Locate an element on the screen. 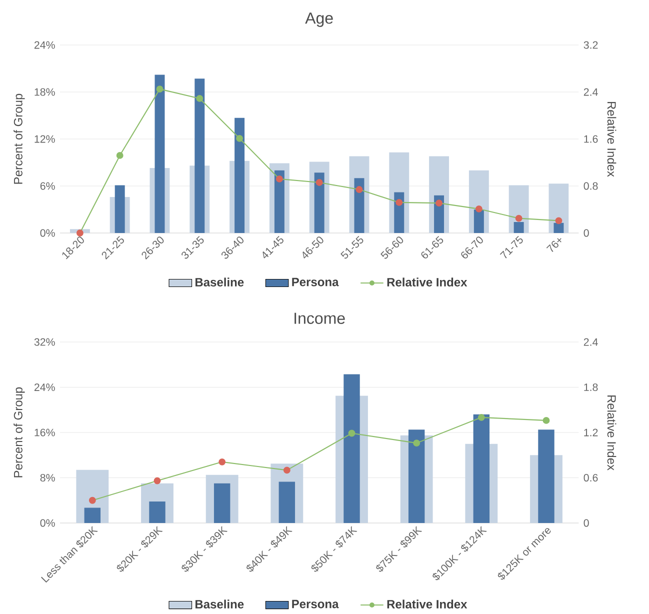 This screenshot has width=649, height=614. y-tick-label: 18% is located at coordinates (44, 92).